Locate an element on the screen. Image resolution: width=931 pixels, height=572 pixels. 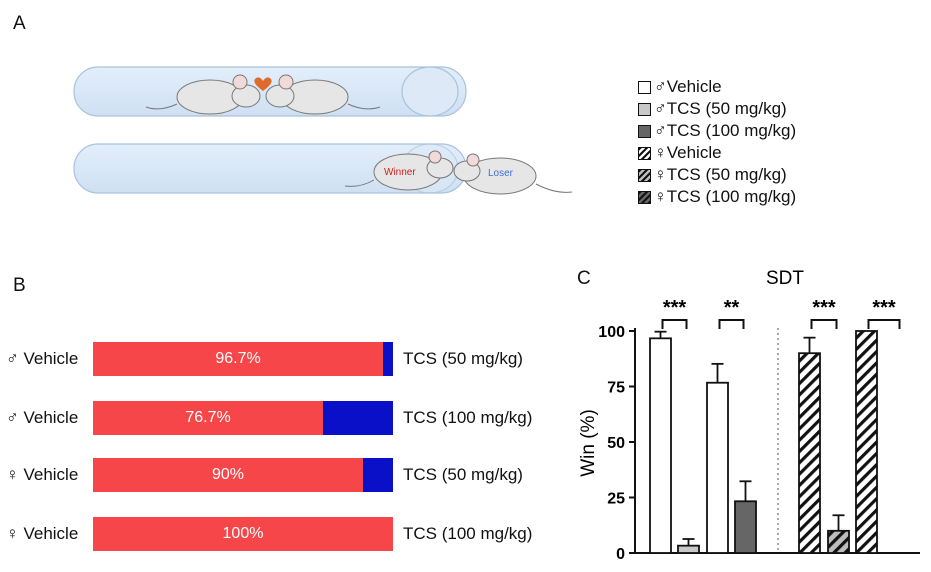
legend-label: ♀TCS (50 mg/kg) is located at coordinates (720, 174).